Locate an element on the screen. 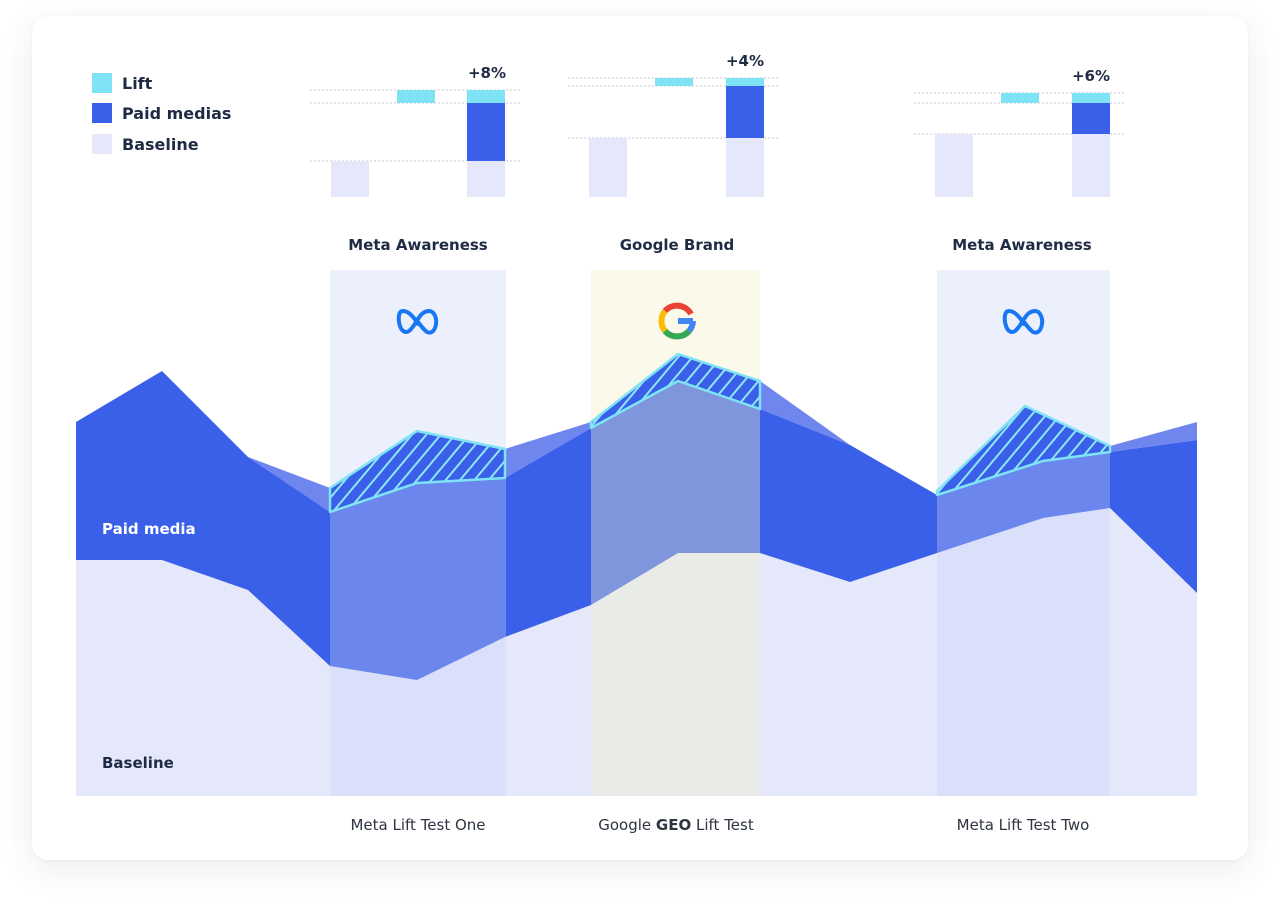  legend: Lift Paid medias Baseline is located at coordinates (161, 113).